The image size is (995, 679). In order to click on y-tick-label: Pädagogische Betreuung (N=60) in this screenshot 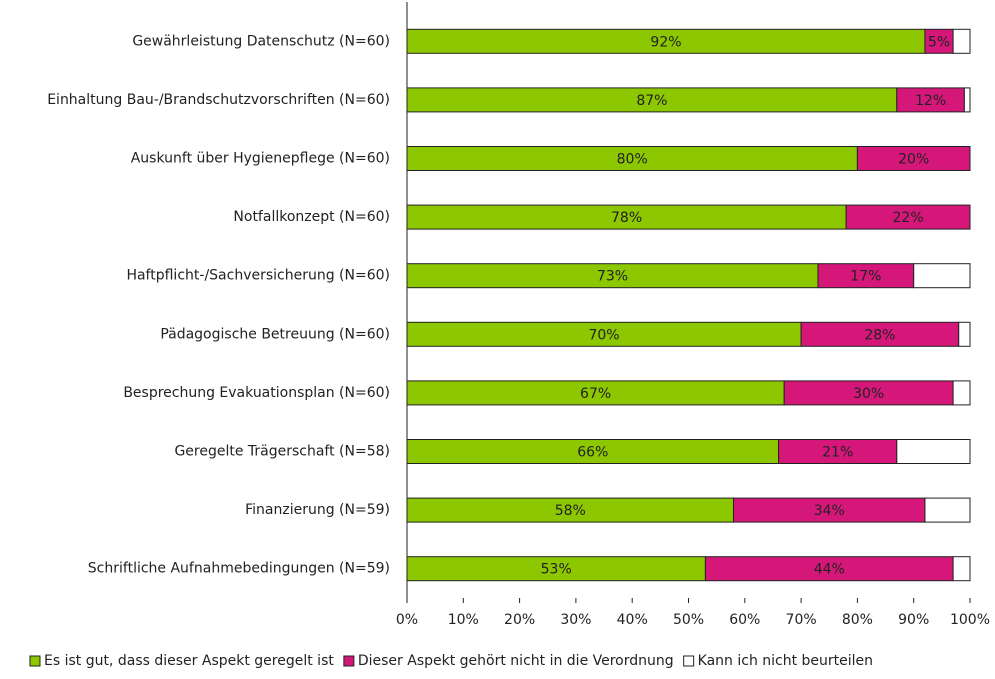, I will do `click(275, 334)`.